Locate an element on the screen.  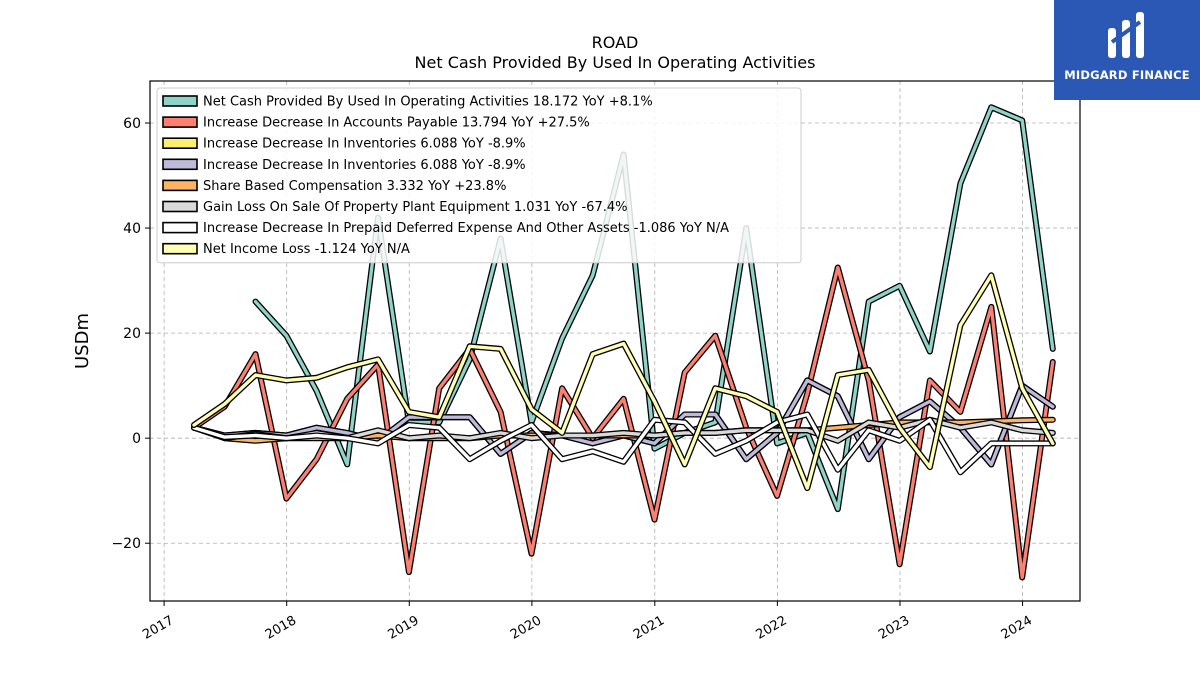
y-tick-label: 0 is located at coordinates (136, 439).